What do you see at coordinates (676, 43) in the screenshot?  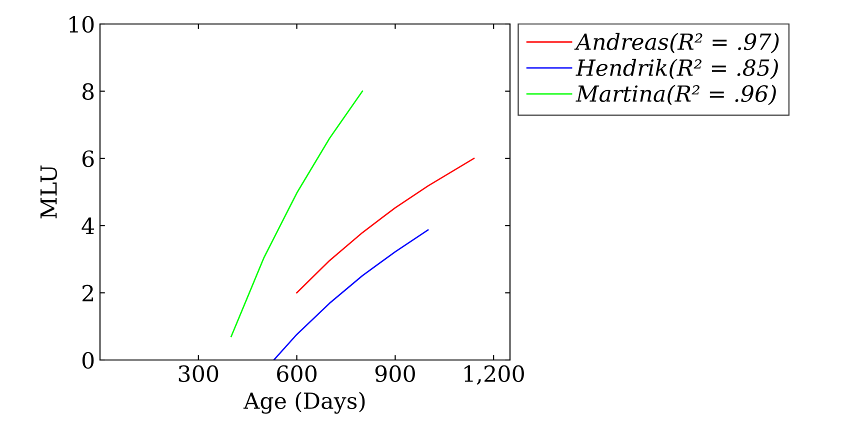 I see `legend-label: Andreas(R² = .97)` at bounding box center [676, 43].